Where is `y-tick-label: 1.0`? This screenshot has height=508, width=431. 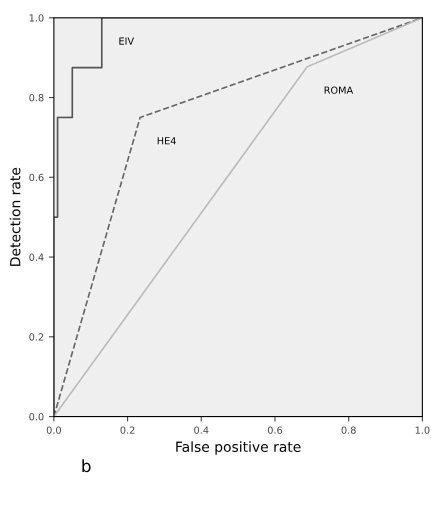 y-tick-label: 1.0 is located at coordinates (37, 18).